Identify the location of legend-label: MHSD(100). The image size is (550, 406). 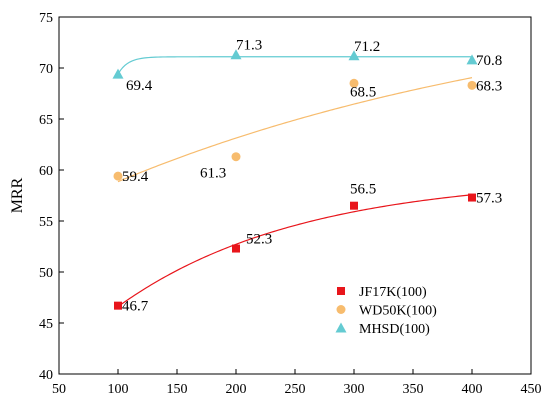
(394, 329).